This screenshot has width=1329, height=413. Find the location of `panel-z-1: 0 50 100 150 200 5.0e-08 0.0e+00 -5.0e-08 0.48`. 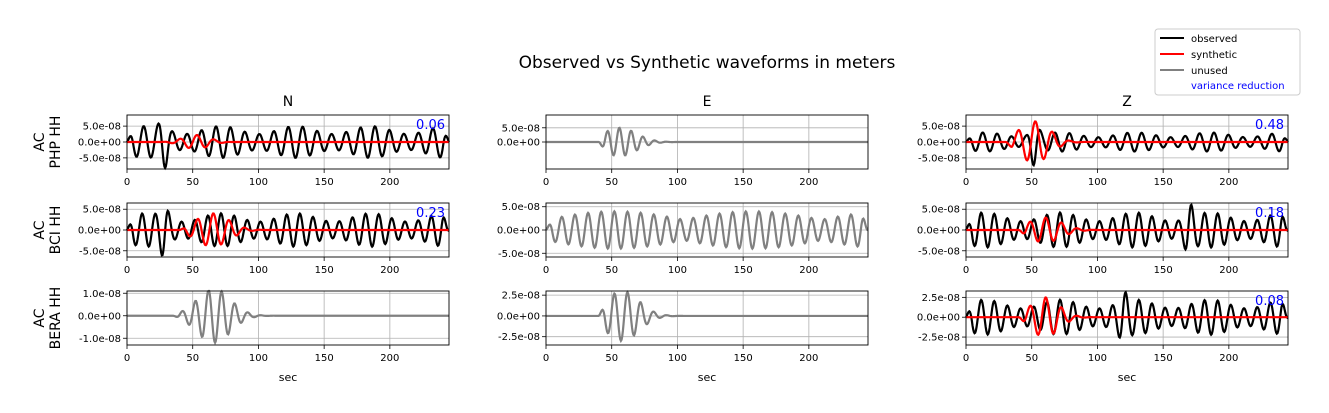

panel-z-1: 0 50 100 150 200 5.0e-08 0.0e+00 -5.0e-08 0.48 is located at coordinates (1103, 151).